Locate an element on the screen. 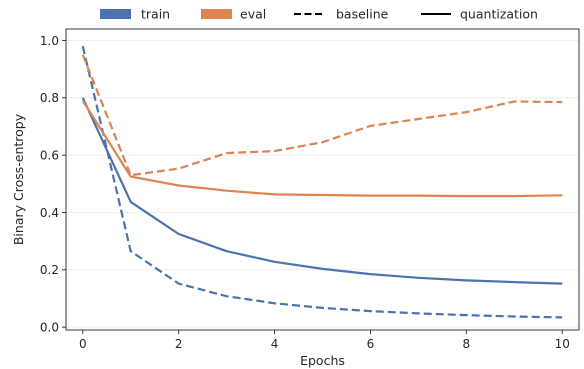  x-axis: 0 2 4 6 8 10 is located at coordinates (324, 340).